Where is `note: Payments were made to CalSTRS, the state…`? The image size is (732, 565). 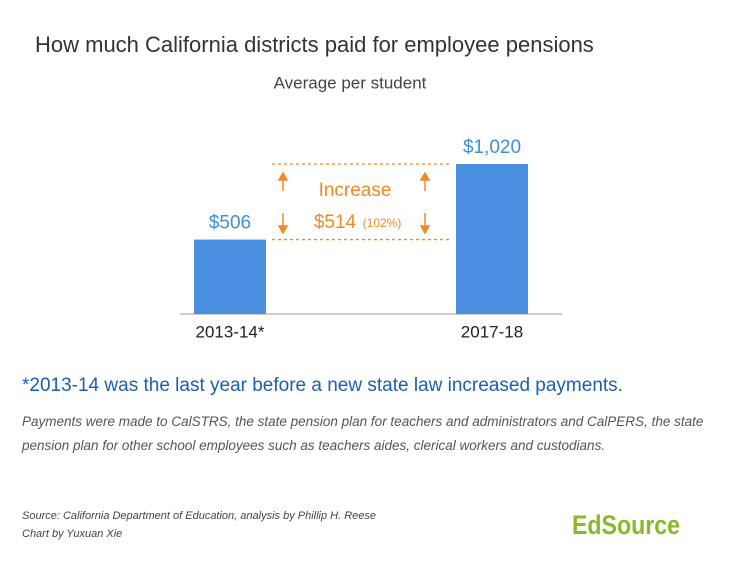
note: Payments were made to CalSTRS, the state… is located at coordinates (363, 433).